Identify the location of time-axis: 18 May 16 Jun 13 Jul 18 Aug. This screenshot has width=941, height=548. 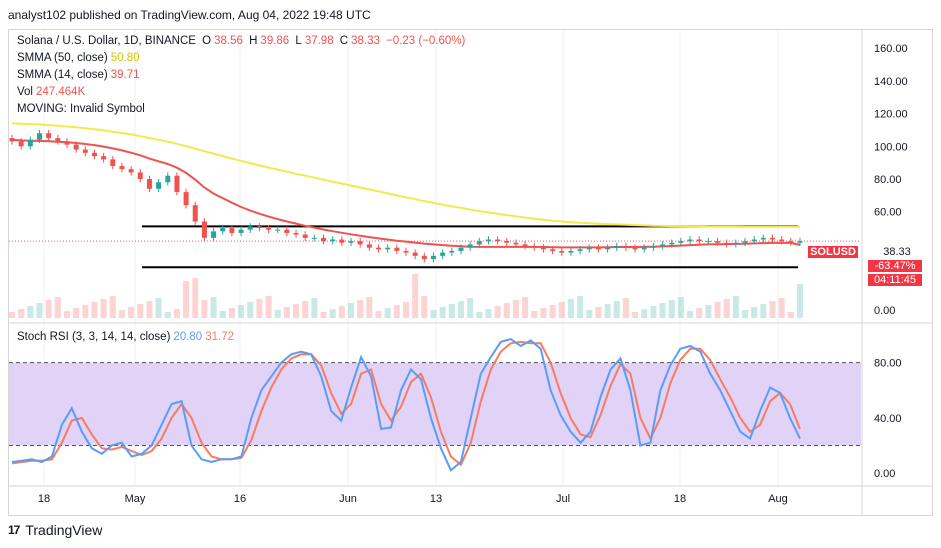
(413, 499).